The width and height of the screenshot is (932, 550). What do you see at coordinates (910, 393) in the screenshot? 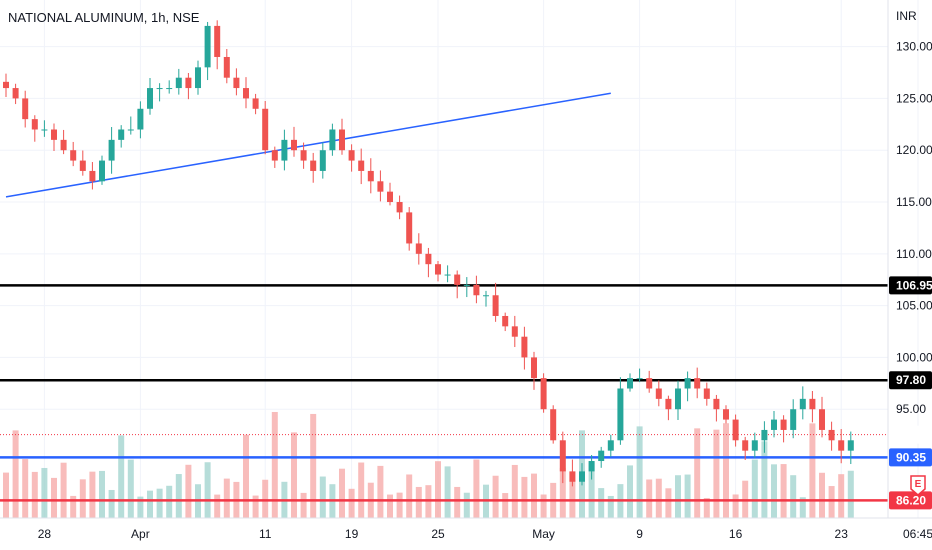
I see `price-badges: 106.95 97.80 90.35 86.20 92.55` at bounding box center [910, 393].